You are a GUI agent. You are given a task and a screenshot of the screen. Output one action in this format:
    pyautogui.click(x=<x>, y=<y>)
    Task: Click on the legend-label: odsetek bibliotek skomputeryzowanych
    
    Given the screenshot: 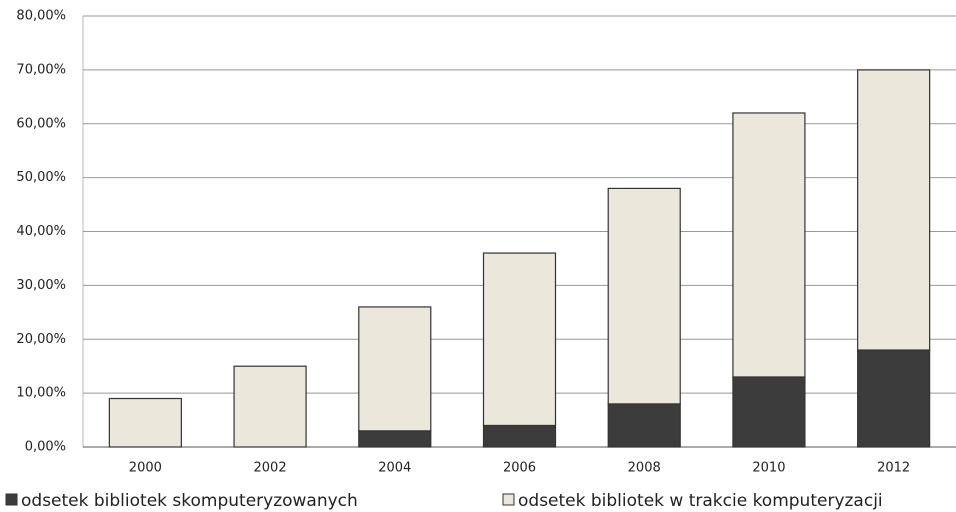 What is the action you would take?
    pyautogui.click(x=189, y=501)
    